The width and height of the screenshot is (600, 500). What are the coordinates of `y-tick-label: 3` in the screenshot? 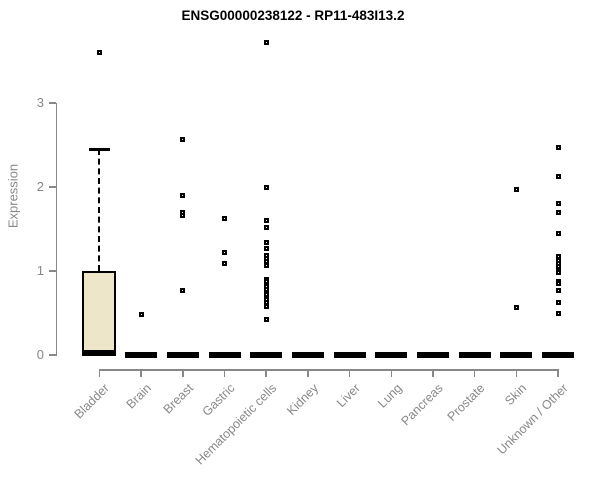 It's located at (40, 102).